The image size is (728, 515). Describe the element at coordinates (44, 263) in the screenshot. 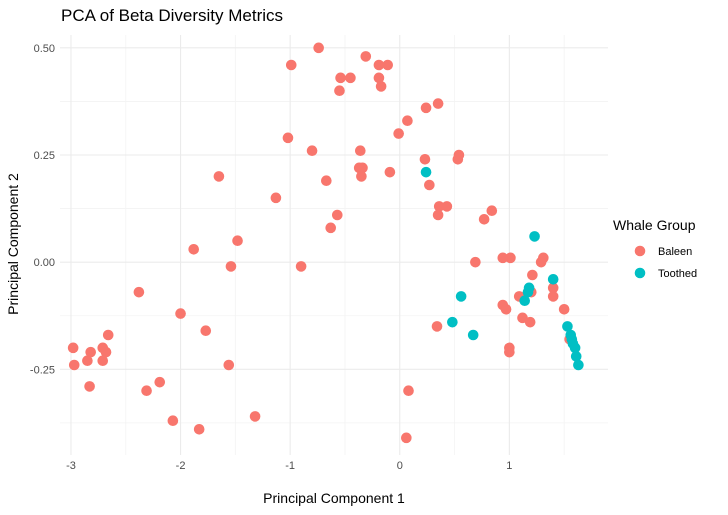

I see `y-tick-label: 0.00` at that location.